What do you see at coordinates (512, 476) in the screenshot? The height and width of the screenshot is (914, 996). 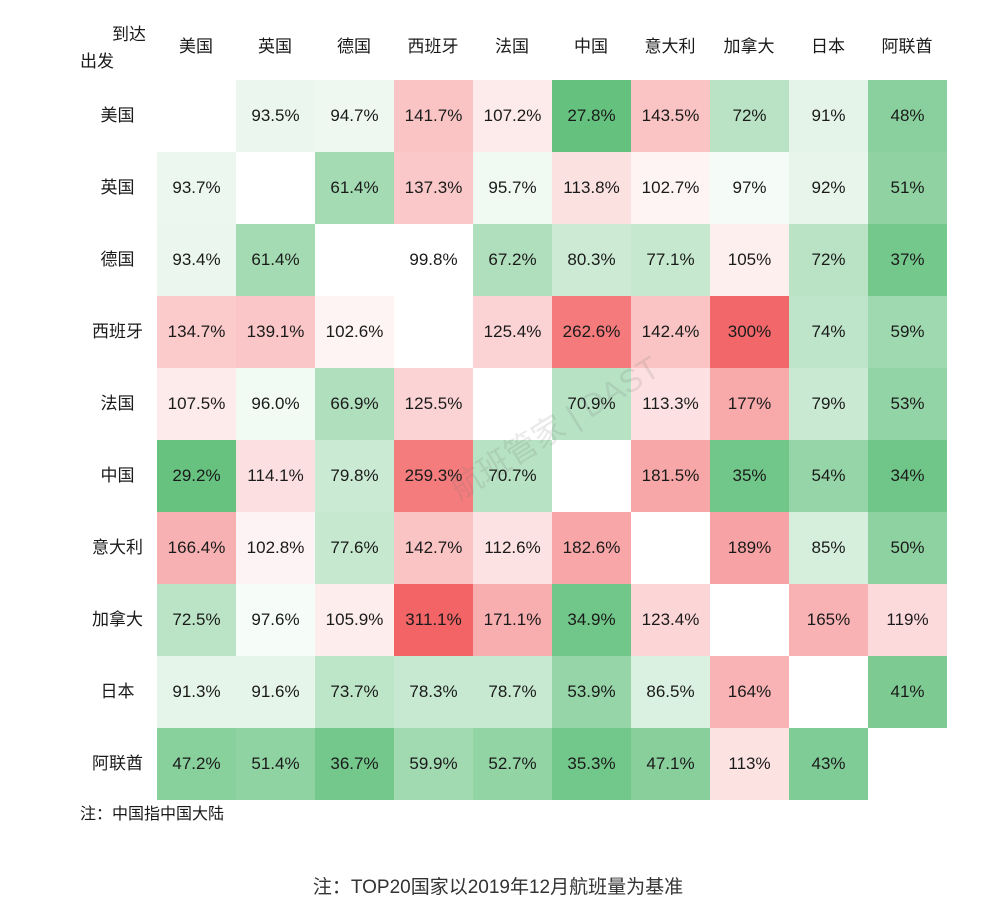 I see `heatmap-cell: 70.7%` at bounding box center [512, 476].